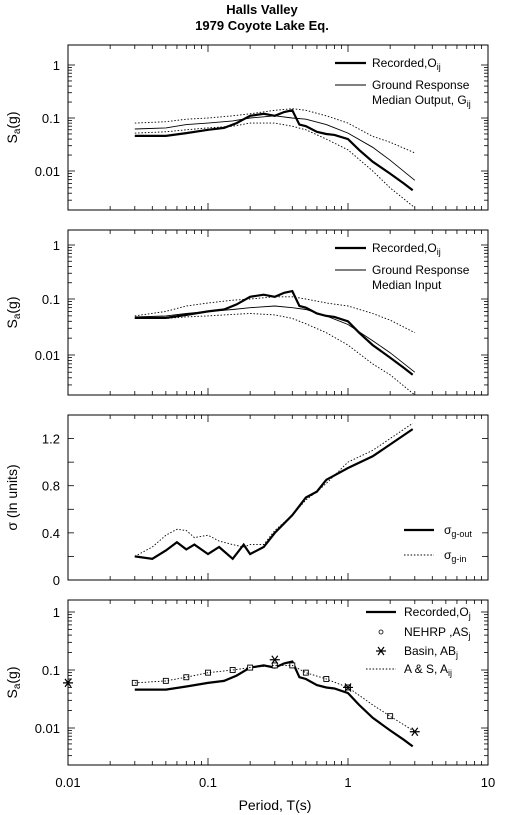  I want to click on legend-label: Recorded,Oj, so click(437, 613).